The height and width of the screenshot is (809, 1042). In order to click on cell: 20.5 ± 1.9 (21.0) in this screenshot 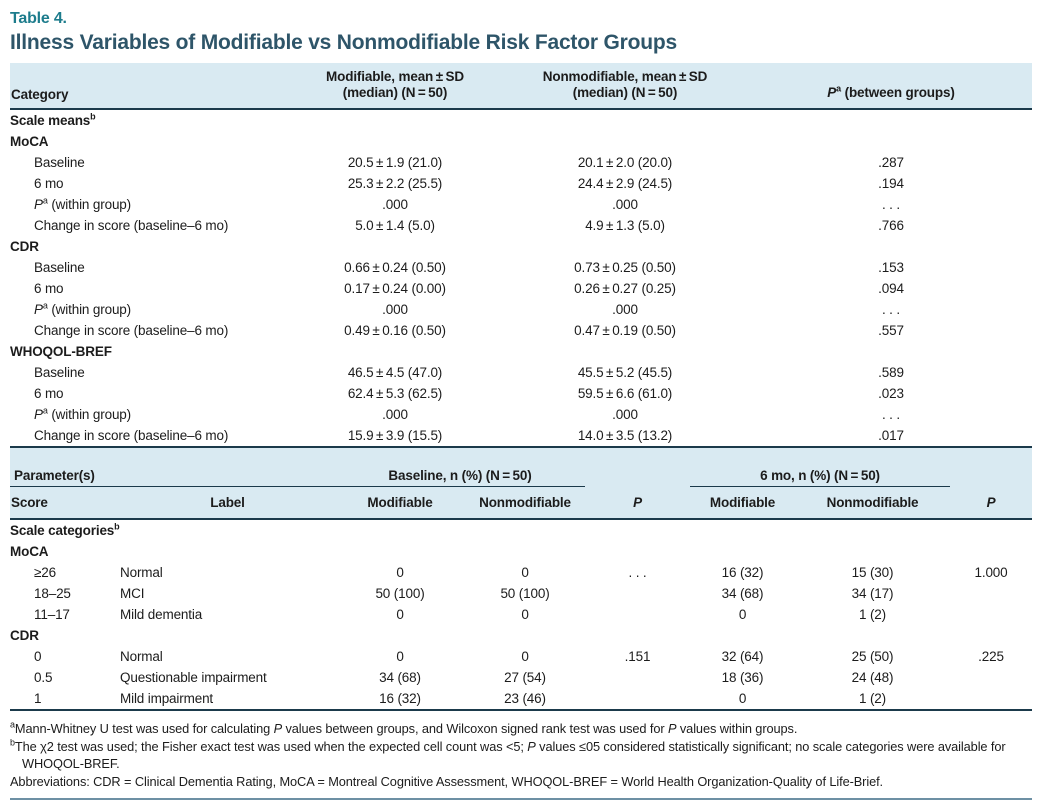, I will do `click(395, 162)`.